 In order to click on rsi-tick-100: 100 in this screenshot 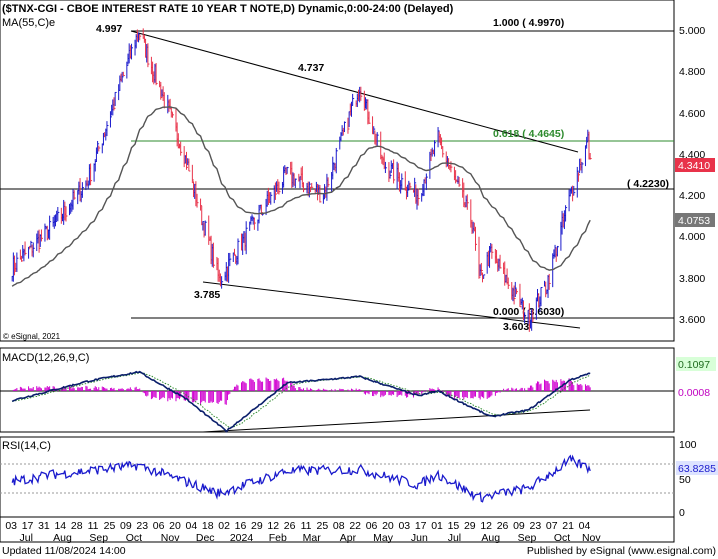, I will do `click(688, 445)`.